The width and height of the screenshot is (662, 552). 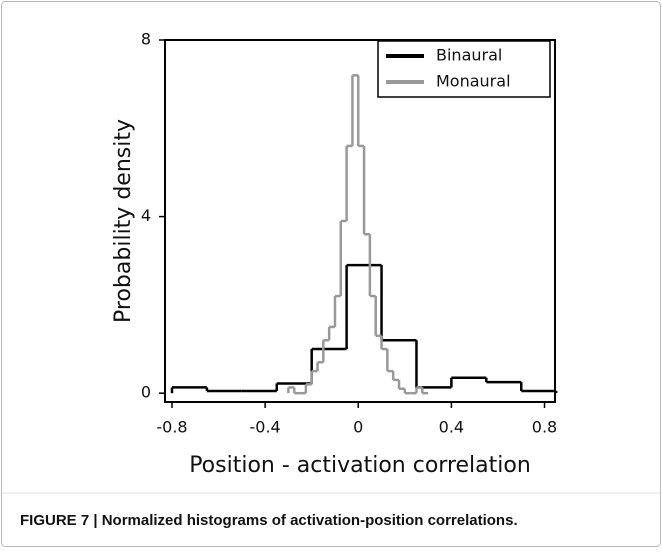 What do you see at coordinates (473, 81) in the screenshot?
I see `legend-label: Monaural` at bounding box center [473, 81].